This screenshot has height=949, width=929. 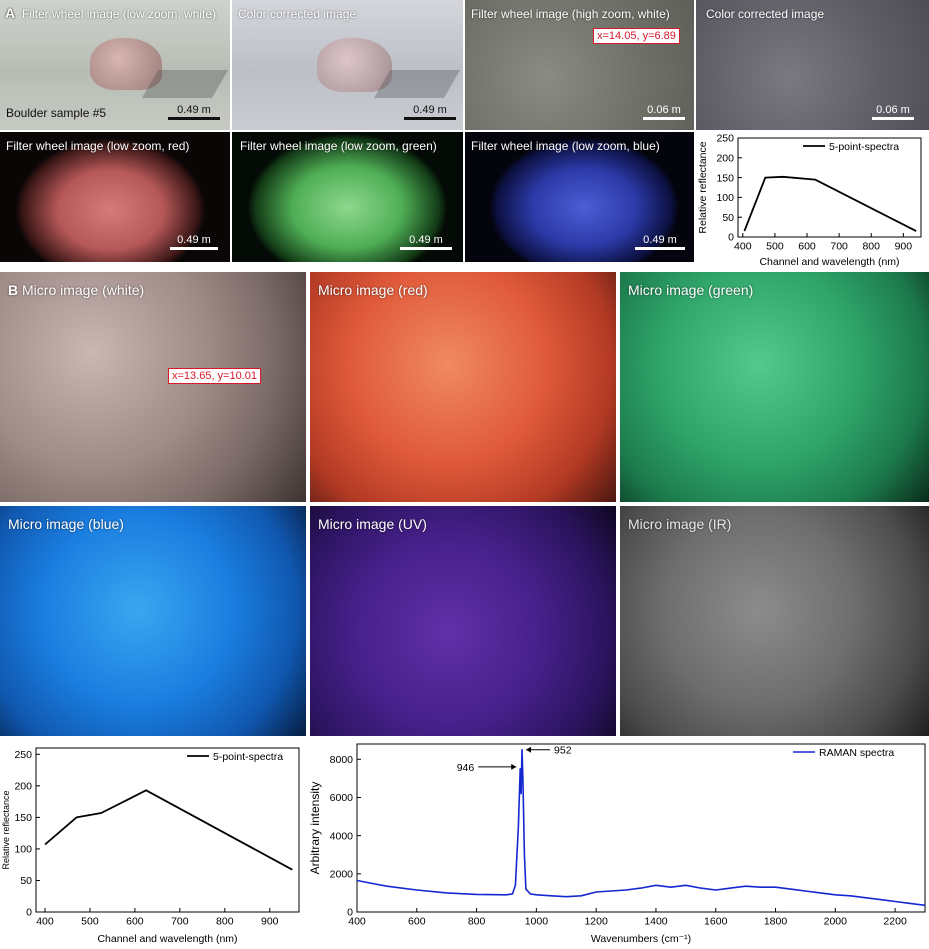 I want to click on annotation-label: 946, so click(x=466, y=768).